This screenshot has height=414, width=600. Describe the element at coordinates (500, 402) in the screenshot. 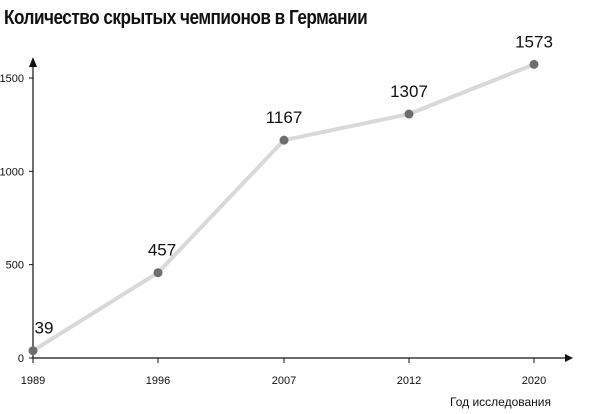

I see `x-axis-title: Год исследования` at that location.